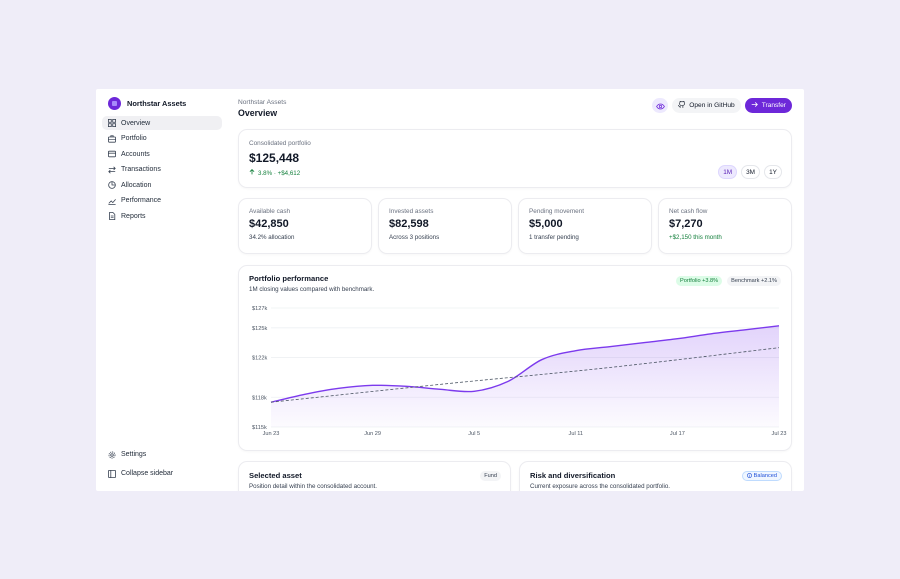  Describe the element at coordinates (761, 476) in the screenshot. I see `balanced-badge: Balanced` at that location.